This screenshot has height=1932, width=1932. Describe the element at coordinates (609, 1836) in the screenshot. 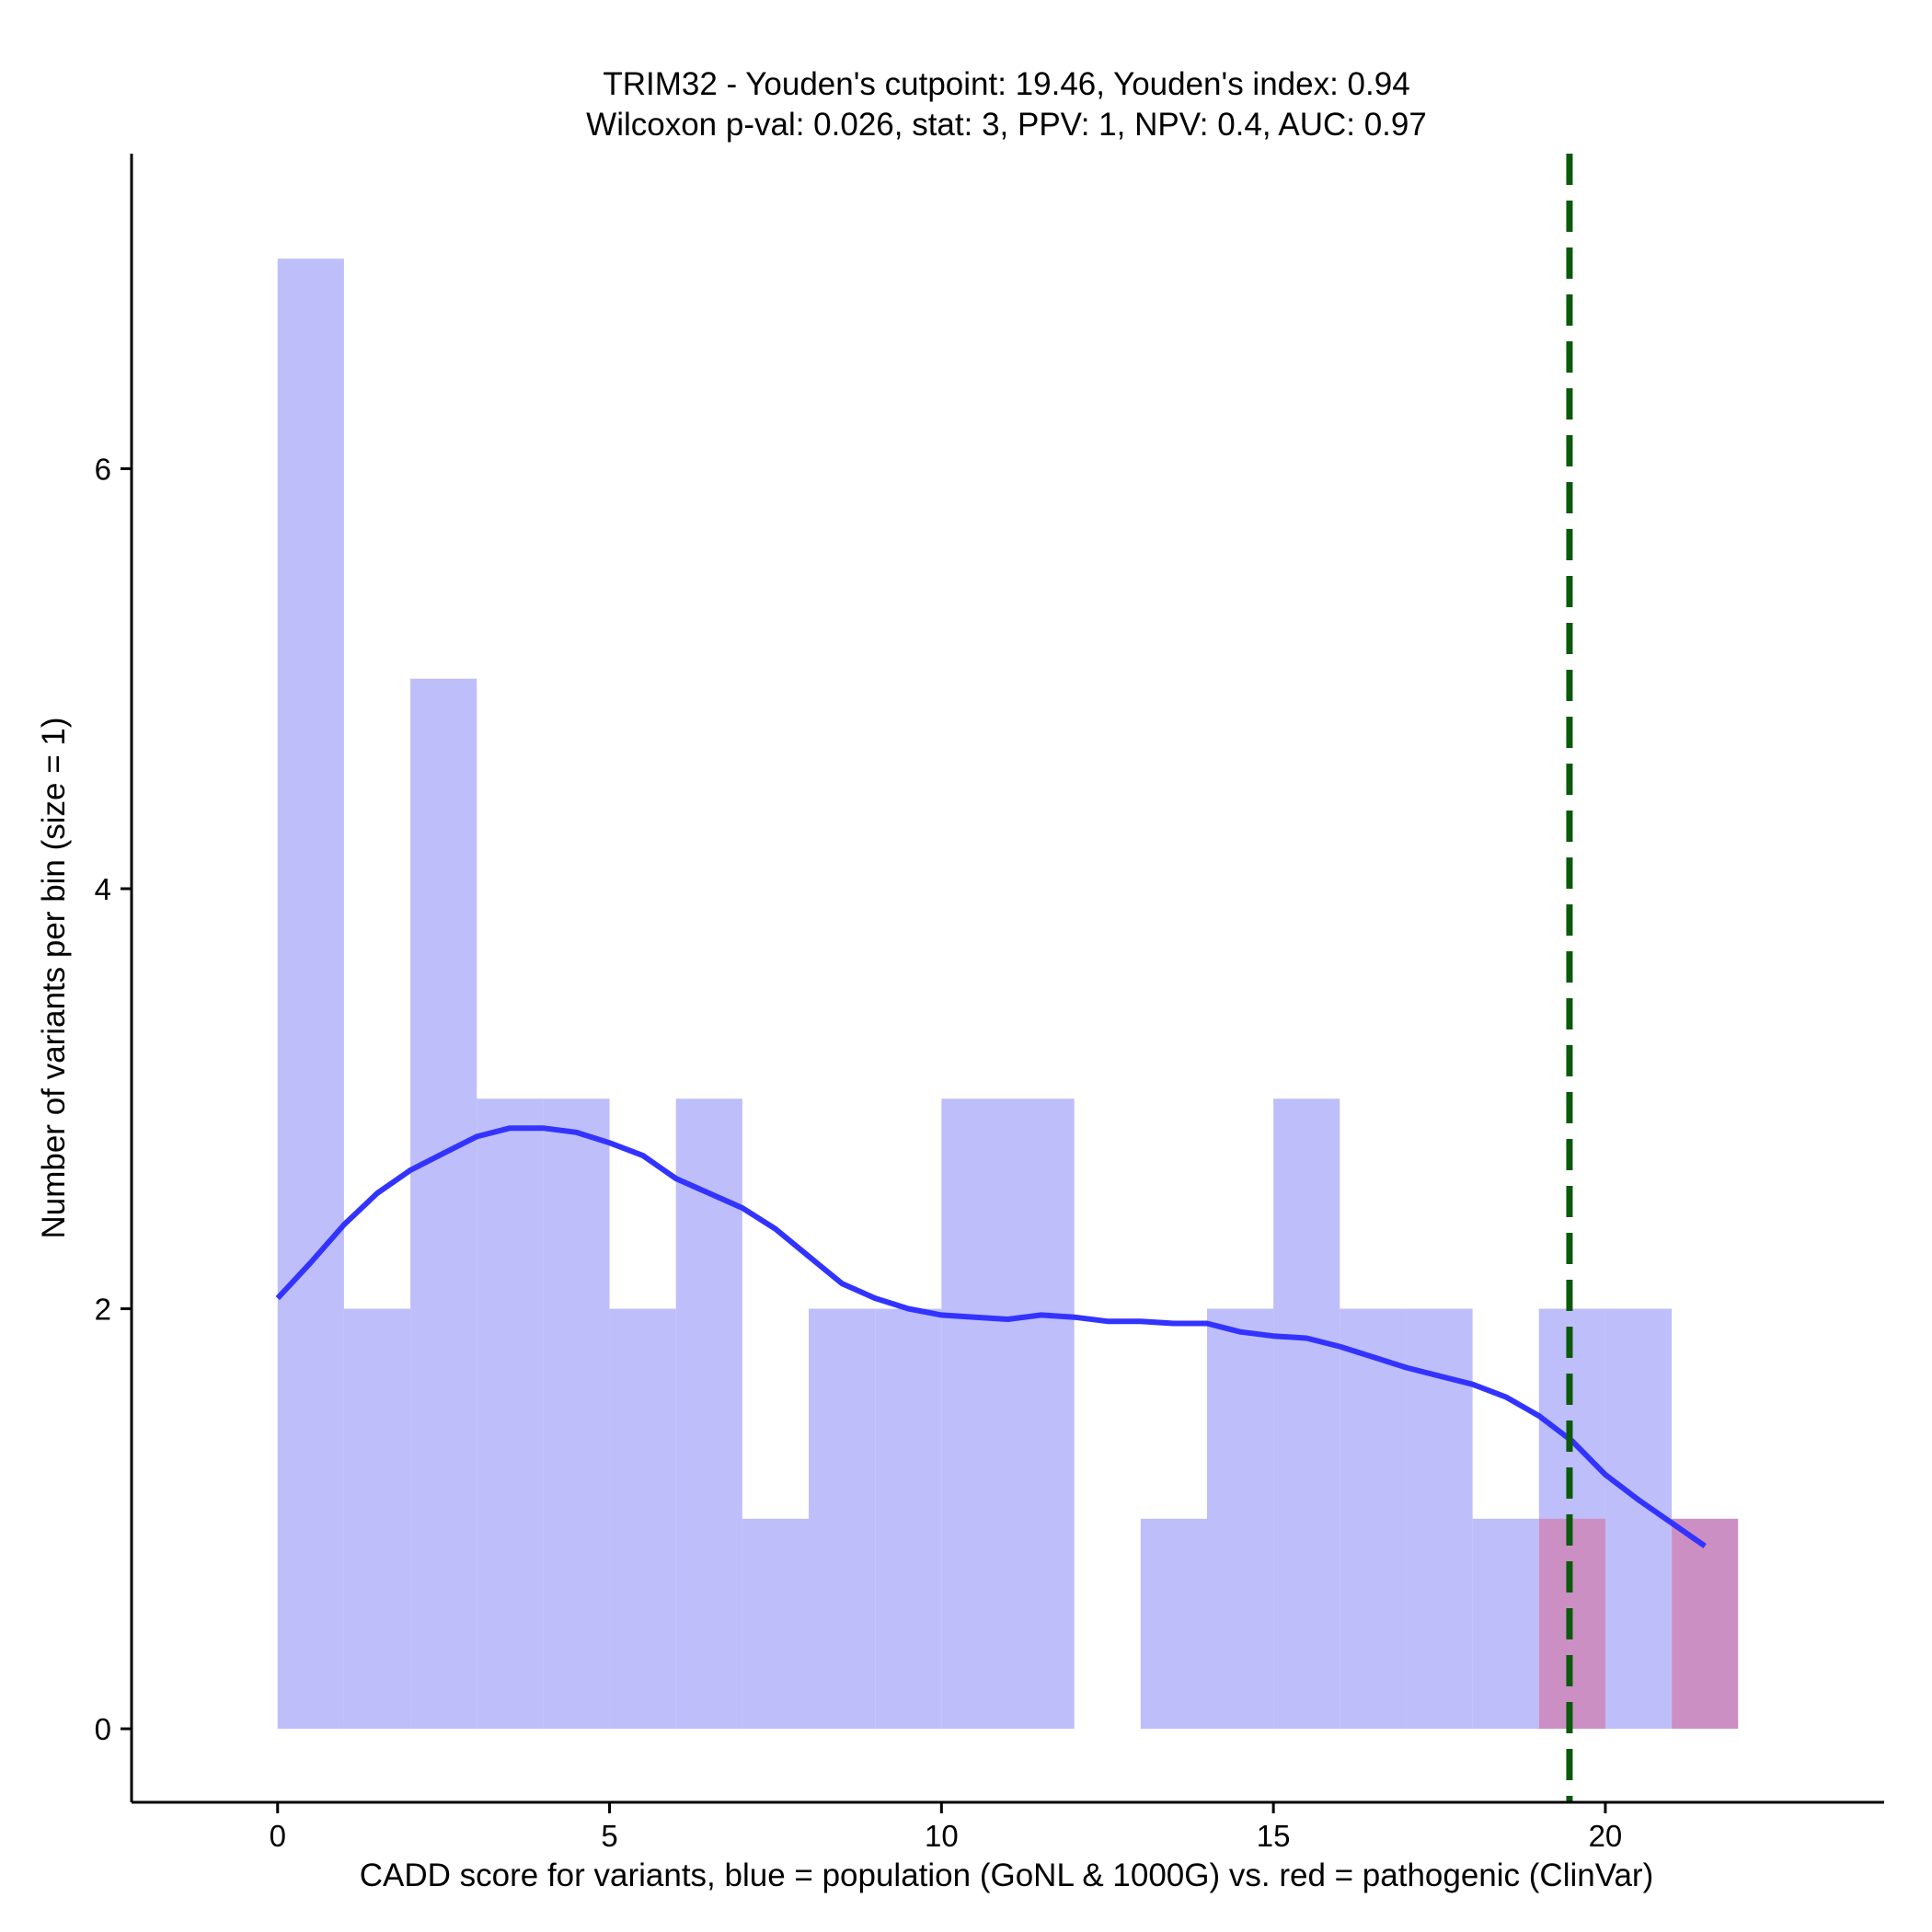

I see `x-tick-label-5: 5` at that location.